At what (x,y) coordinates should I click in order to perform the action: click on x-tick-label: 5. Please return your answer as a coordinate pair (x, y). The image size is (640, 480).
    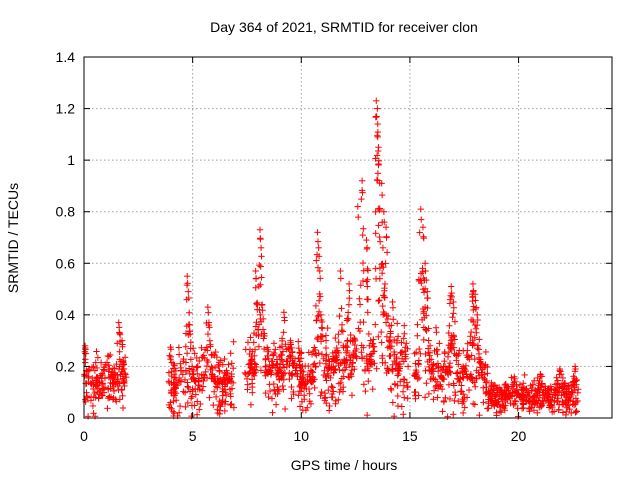
    Looking at the image, I should click on (193, 436).